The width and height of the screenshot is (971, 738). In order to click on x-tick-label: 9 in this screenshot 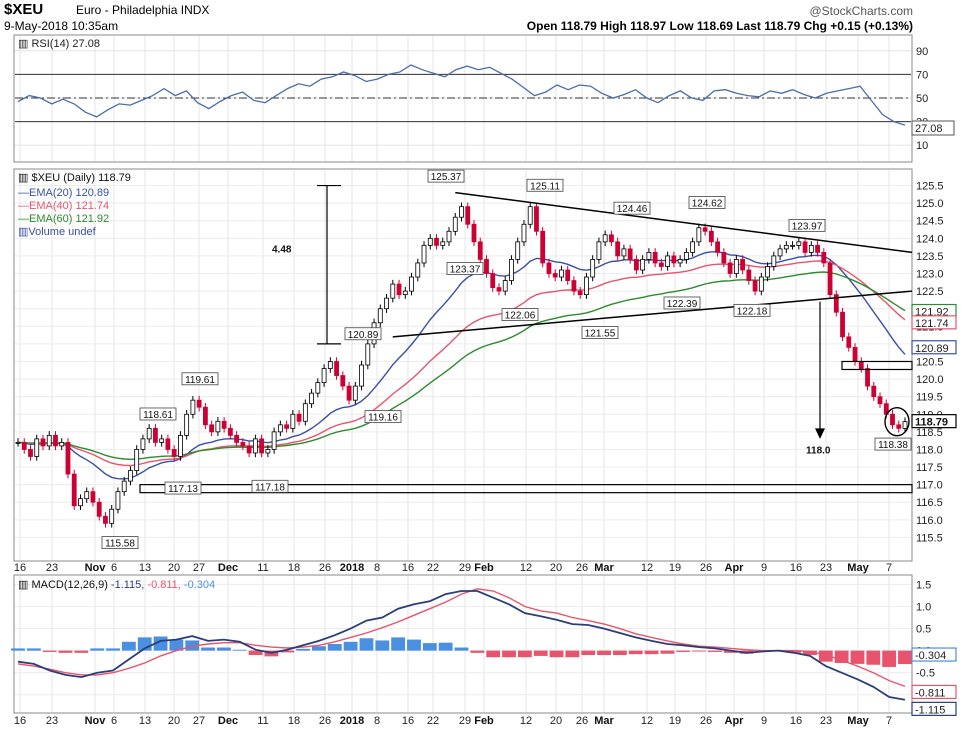, I will do `click(764, 721)`.